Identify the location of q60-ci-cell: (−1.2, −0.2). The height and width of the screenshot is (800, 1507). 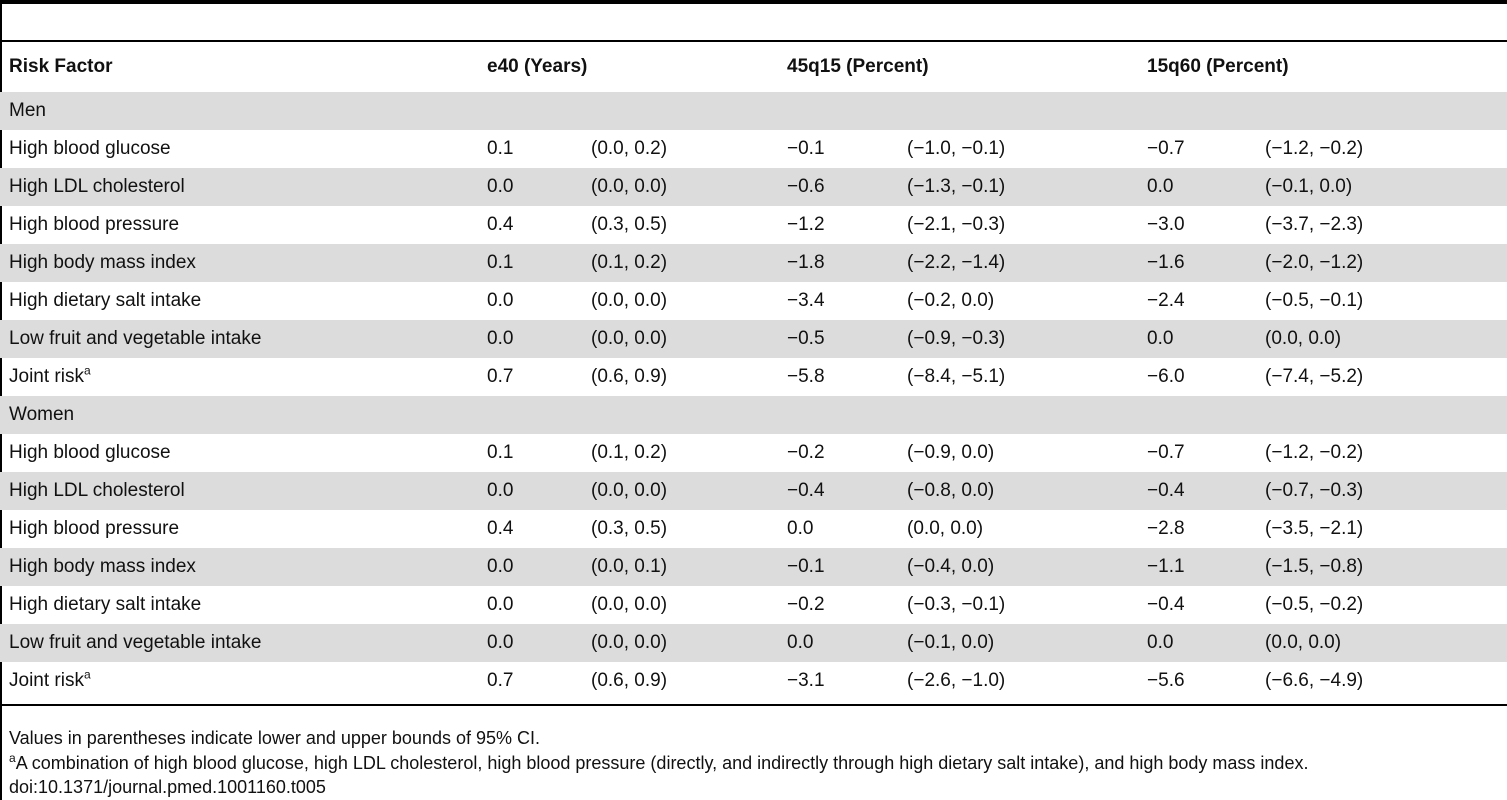
(1314, 148).